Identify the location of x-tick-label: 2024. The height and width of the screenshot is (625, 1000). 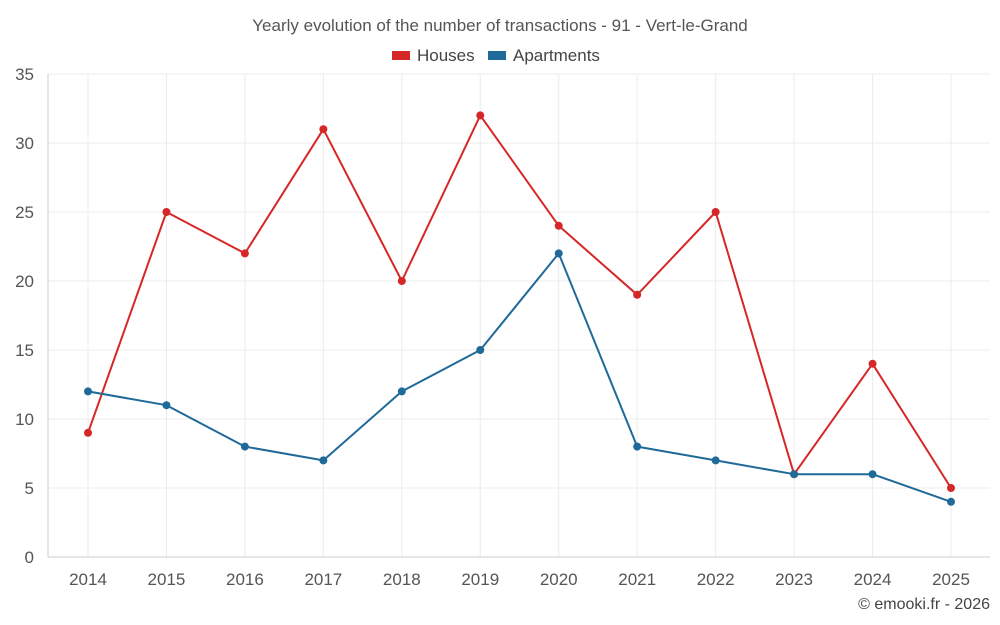
(873, 579).